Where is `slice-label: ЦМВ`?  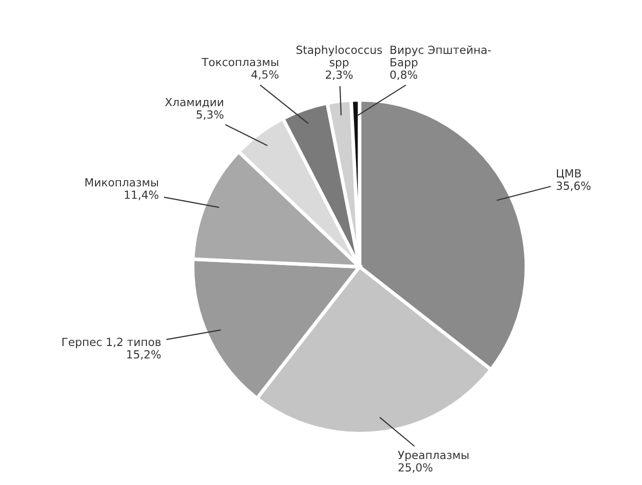
slice-label: ЦМВ is located at coordinates (568, 174).